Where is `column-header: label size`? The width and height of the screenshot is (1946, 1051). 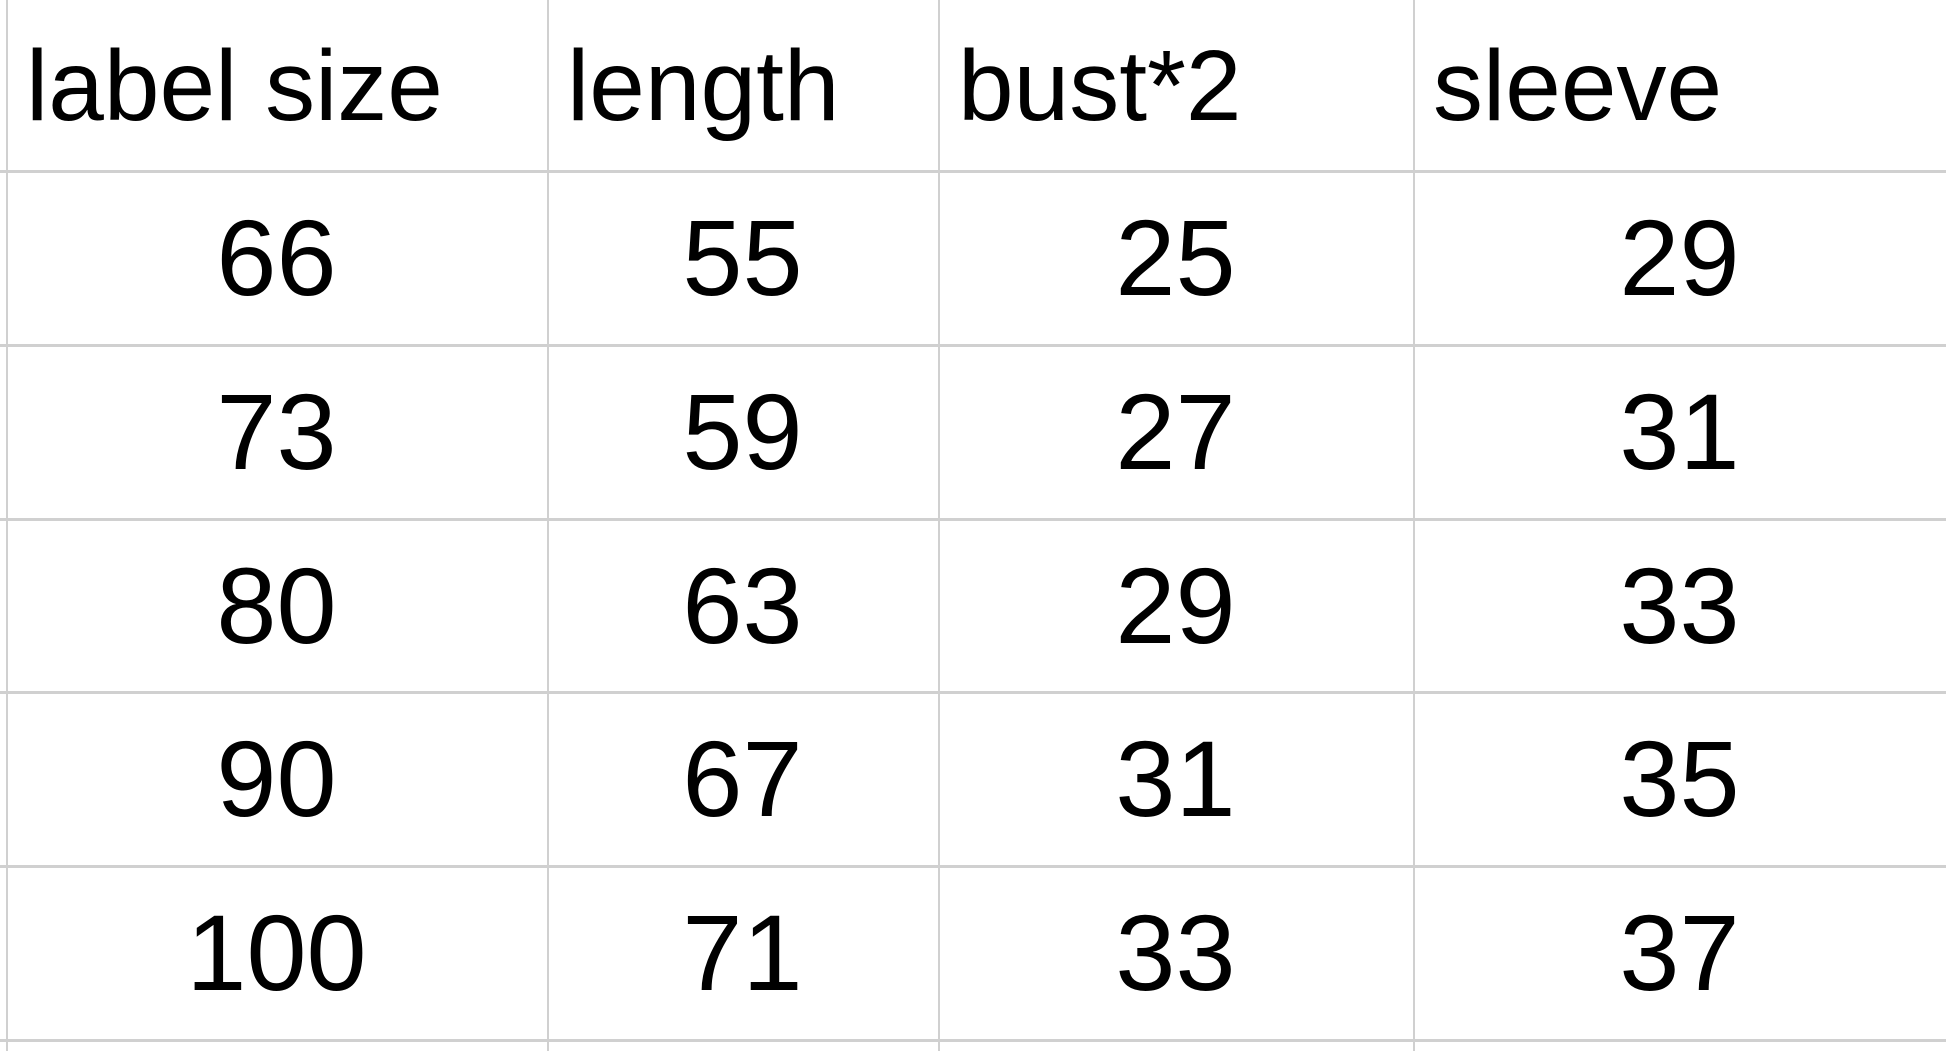 column-header: label size is located at coordinates (234, 85).